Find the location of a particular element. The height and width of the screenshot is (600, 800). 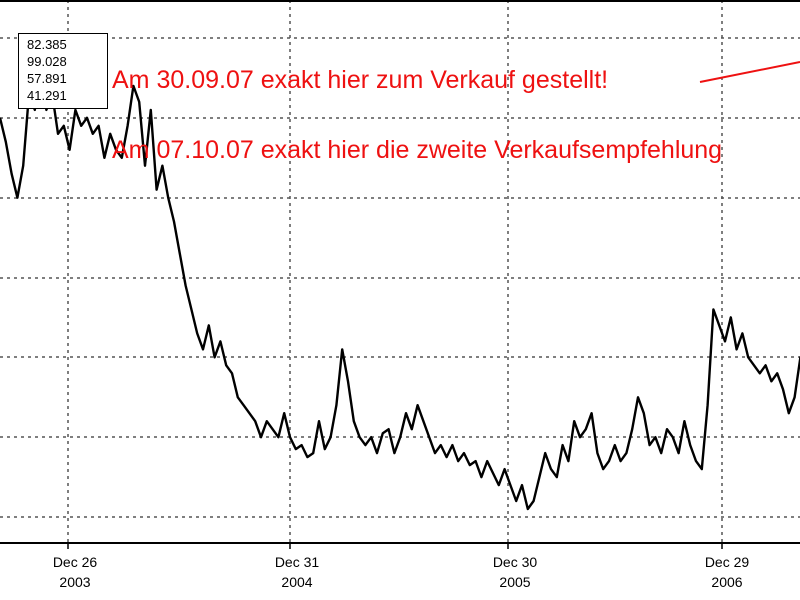

legend-value-1: 82.385 is located at coordinates (47, 44).